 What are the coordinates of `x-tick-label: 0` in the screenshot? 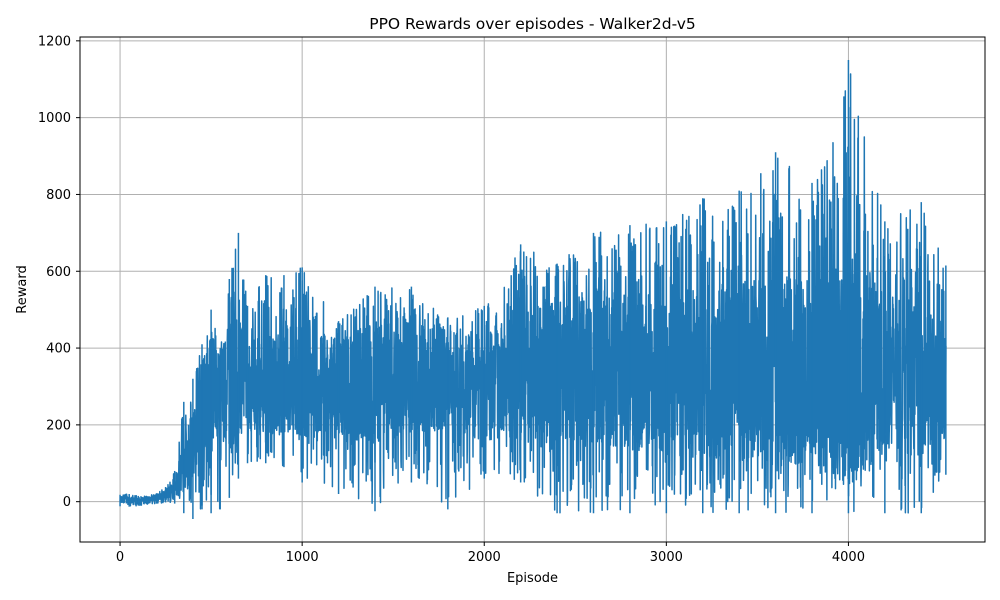 It's located at (120, 557).